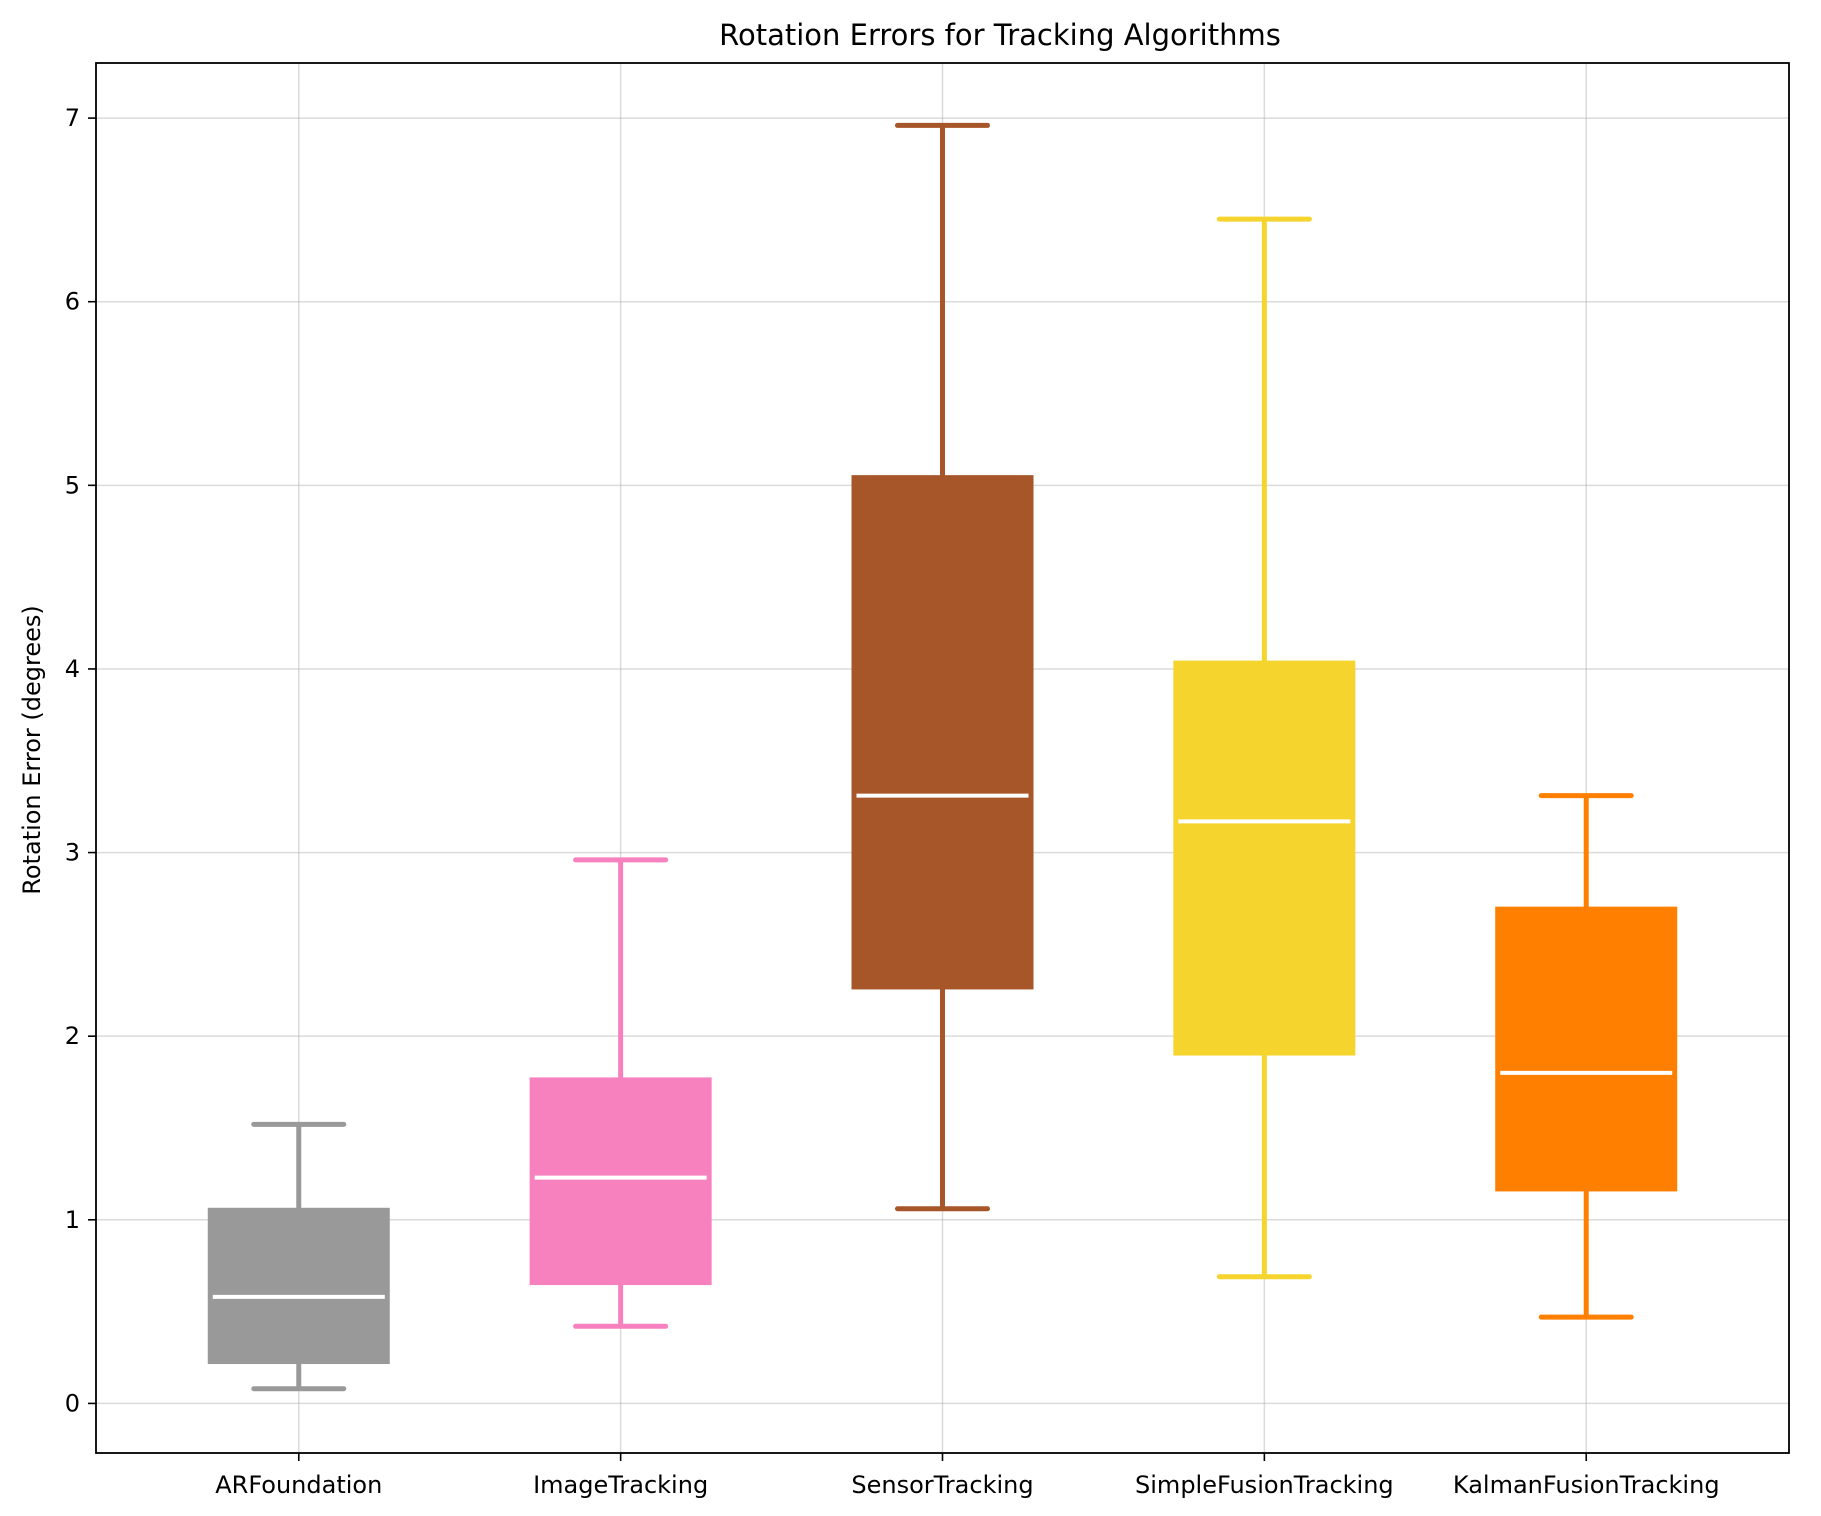  What do you see at coordinates (298, 1485) in the screenshot?
I see `x-tick-label: ARFoundation` at bounding box center [298, 1485].